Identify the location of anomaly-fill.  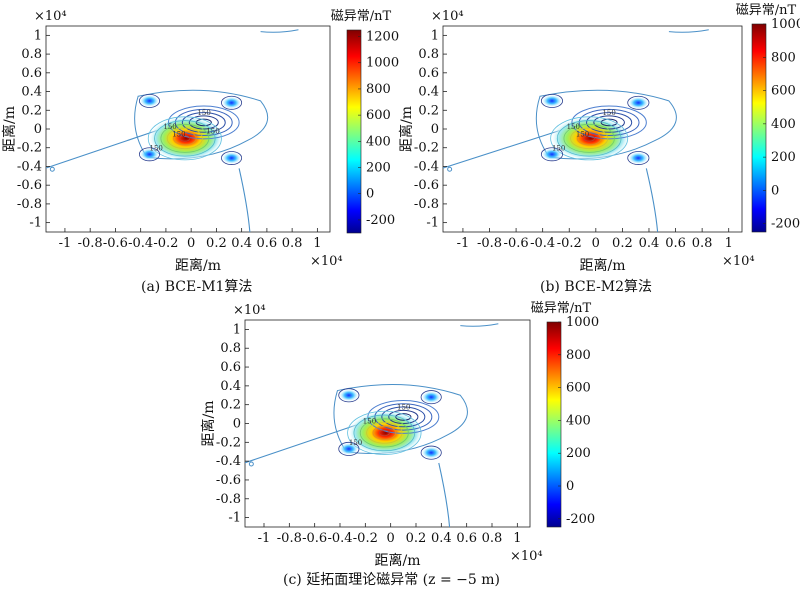
(186, 138).